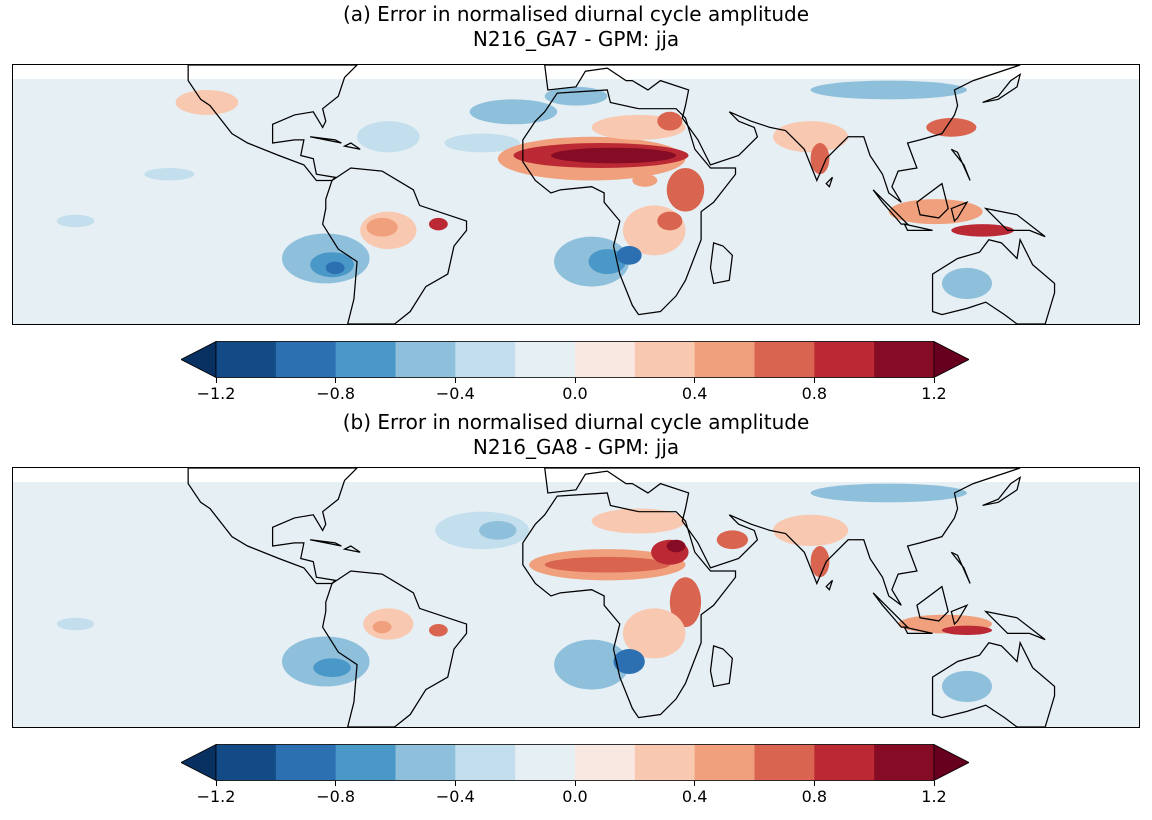  Describe the element at coordinates (576, 39) in the screenshot. I see `title-line-2: N216_GA7 - GPM: jja` at that location.